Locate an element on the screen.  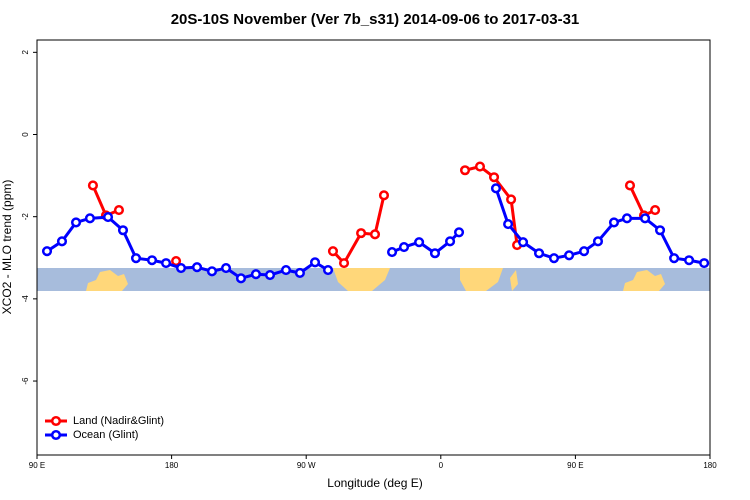
y-tick-label: -4 is located at coordinates (25, 299).